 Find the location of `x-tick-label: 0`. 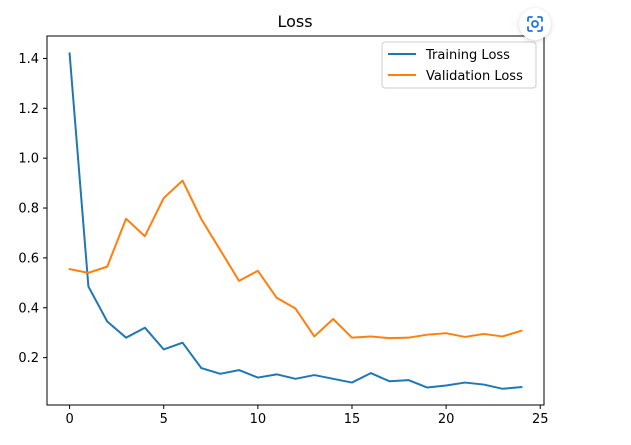

x-tick-label: 0 is located at coordinates (69, 419).